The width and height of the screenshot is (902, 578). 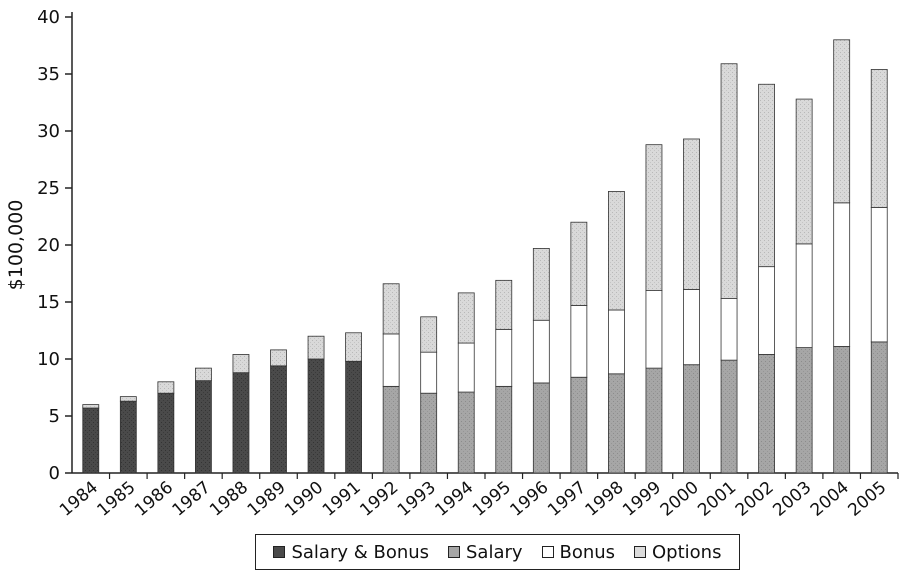 I want to click on y-tick-label: 0, so click(x=54, y=473).